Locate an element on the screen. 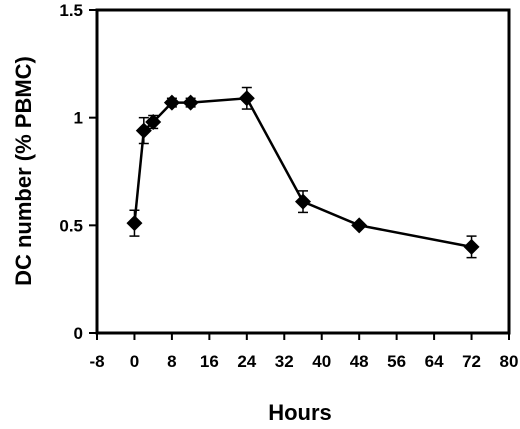 This screenshot has width=520, height=429. x-tick-label: 72 is located at coordinates (471, 361).